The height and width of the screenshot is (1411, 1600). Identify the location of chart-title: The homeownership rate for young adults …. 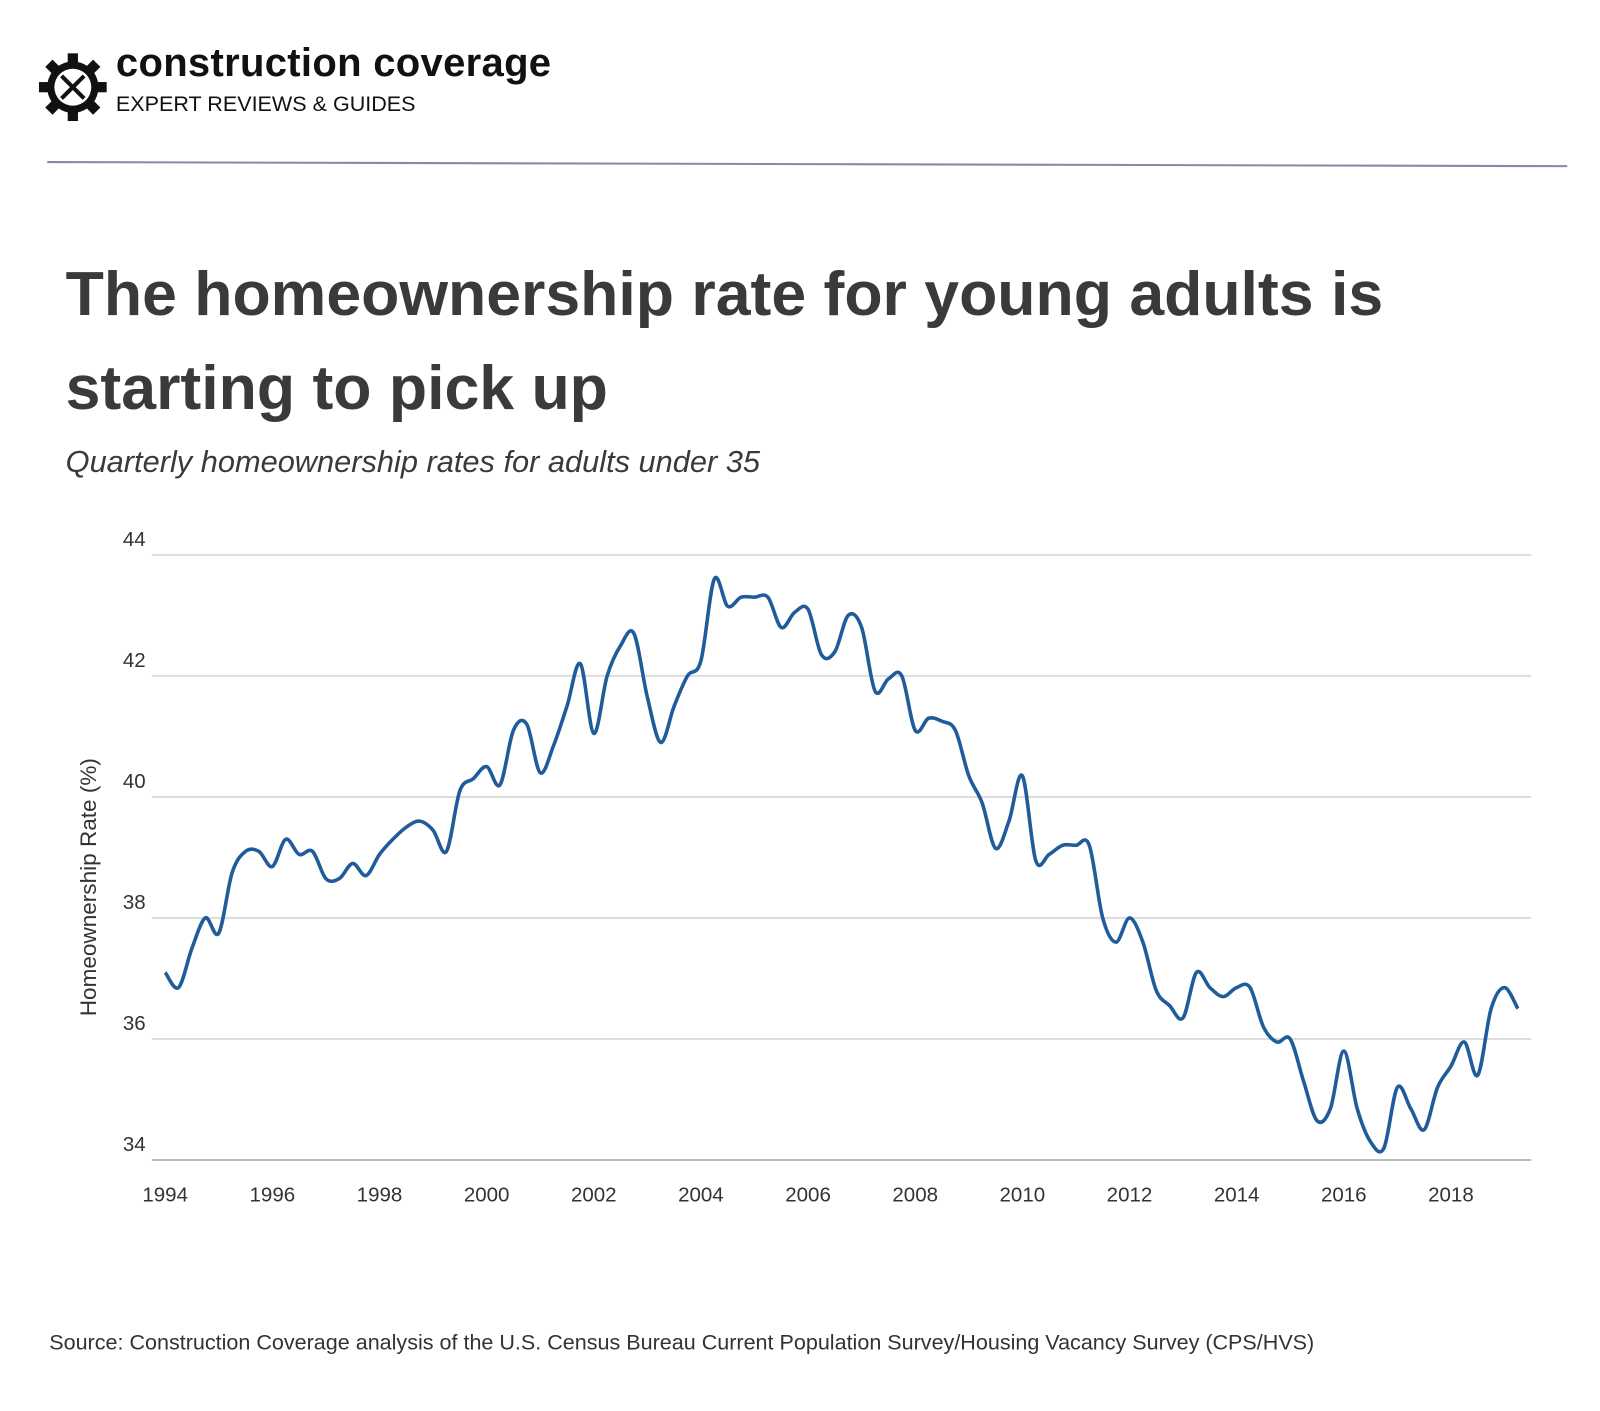
(724, 340).